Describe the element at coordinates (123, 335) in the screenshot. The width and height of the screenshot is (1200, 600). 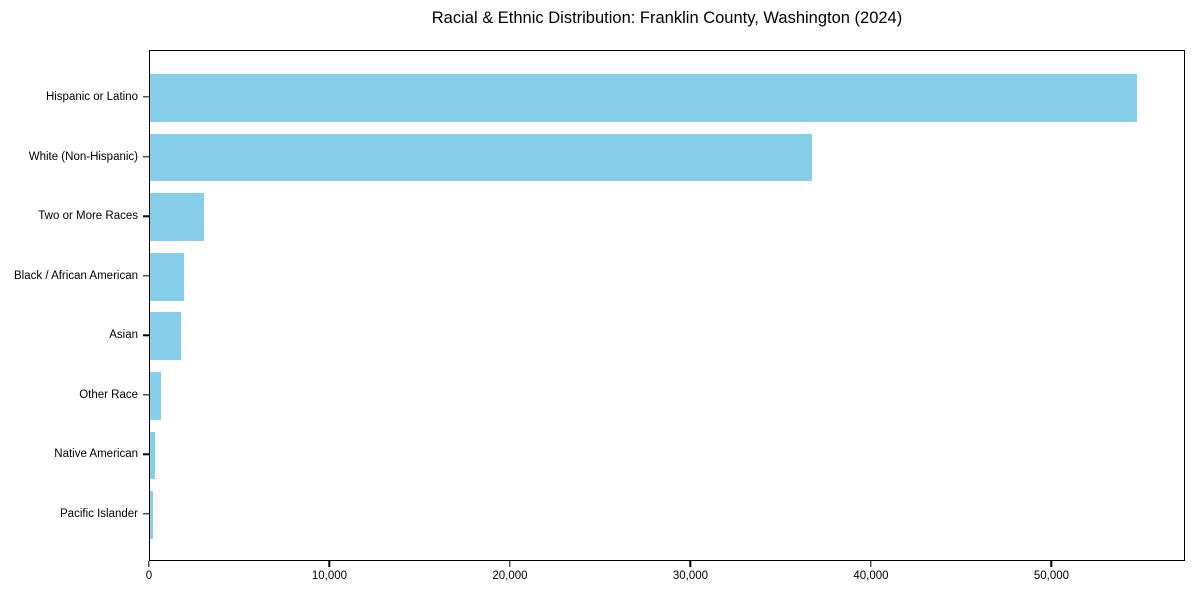
I see `y-tick-label: Asian` at that location.